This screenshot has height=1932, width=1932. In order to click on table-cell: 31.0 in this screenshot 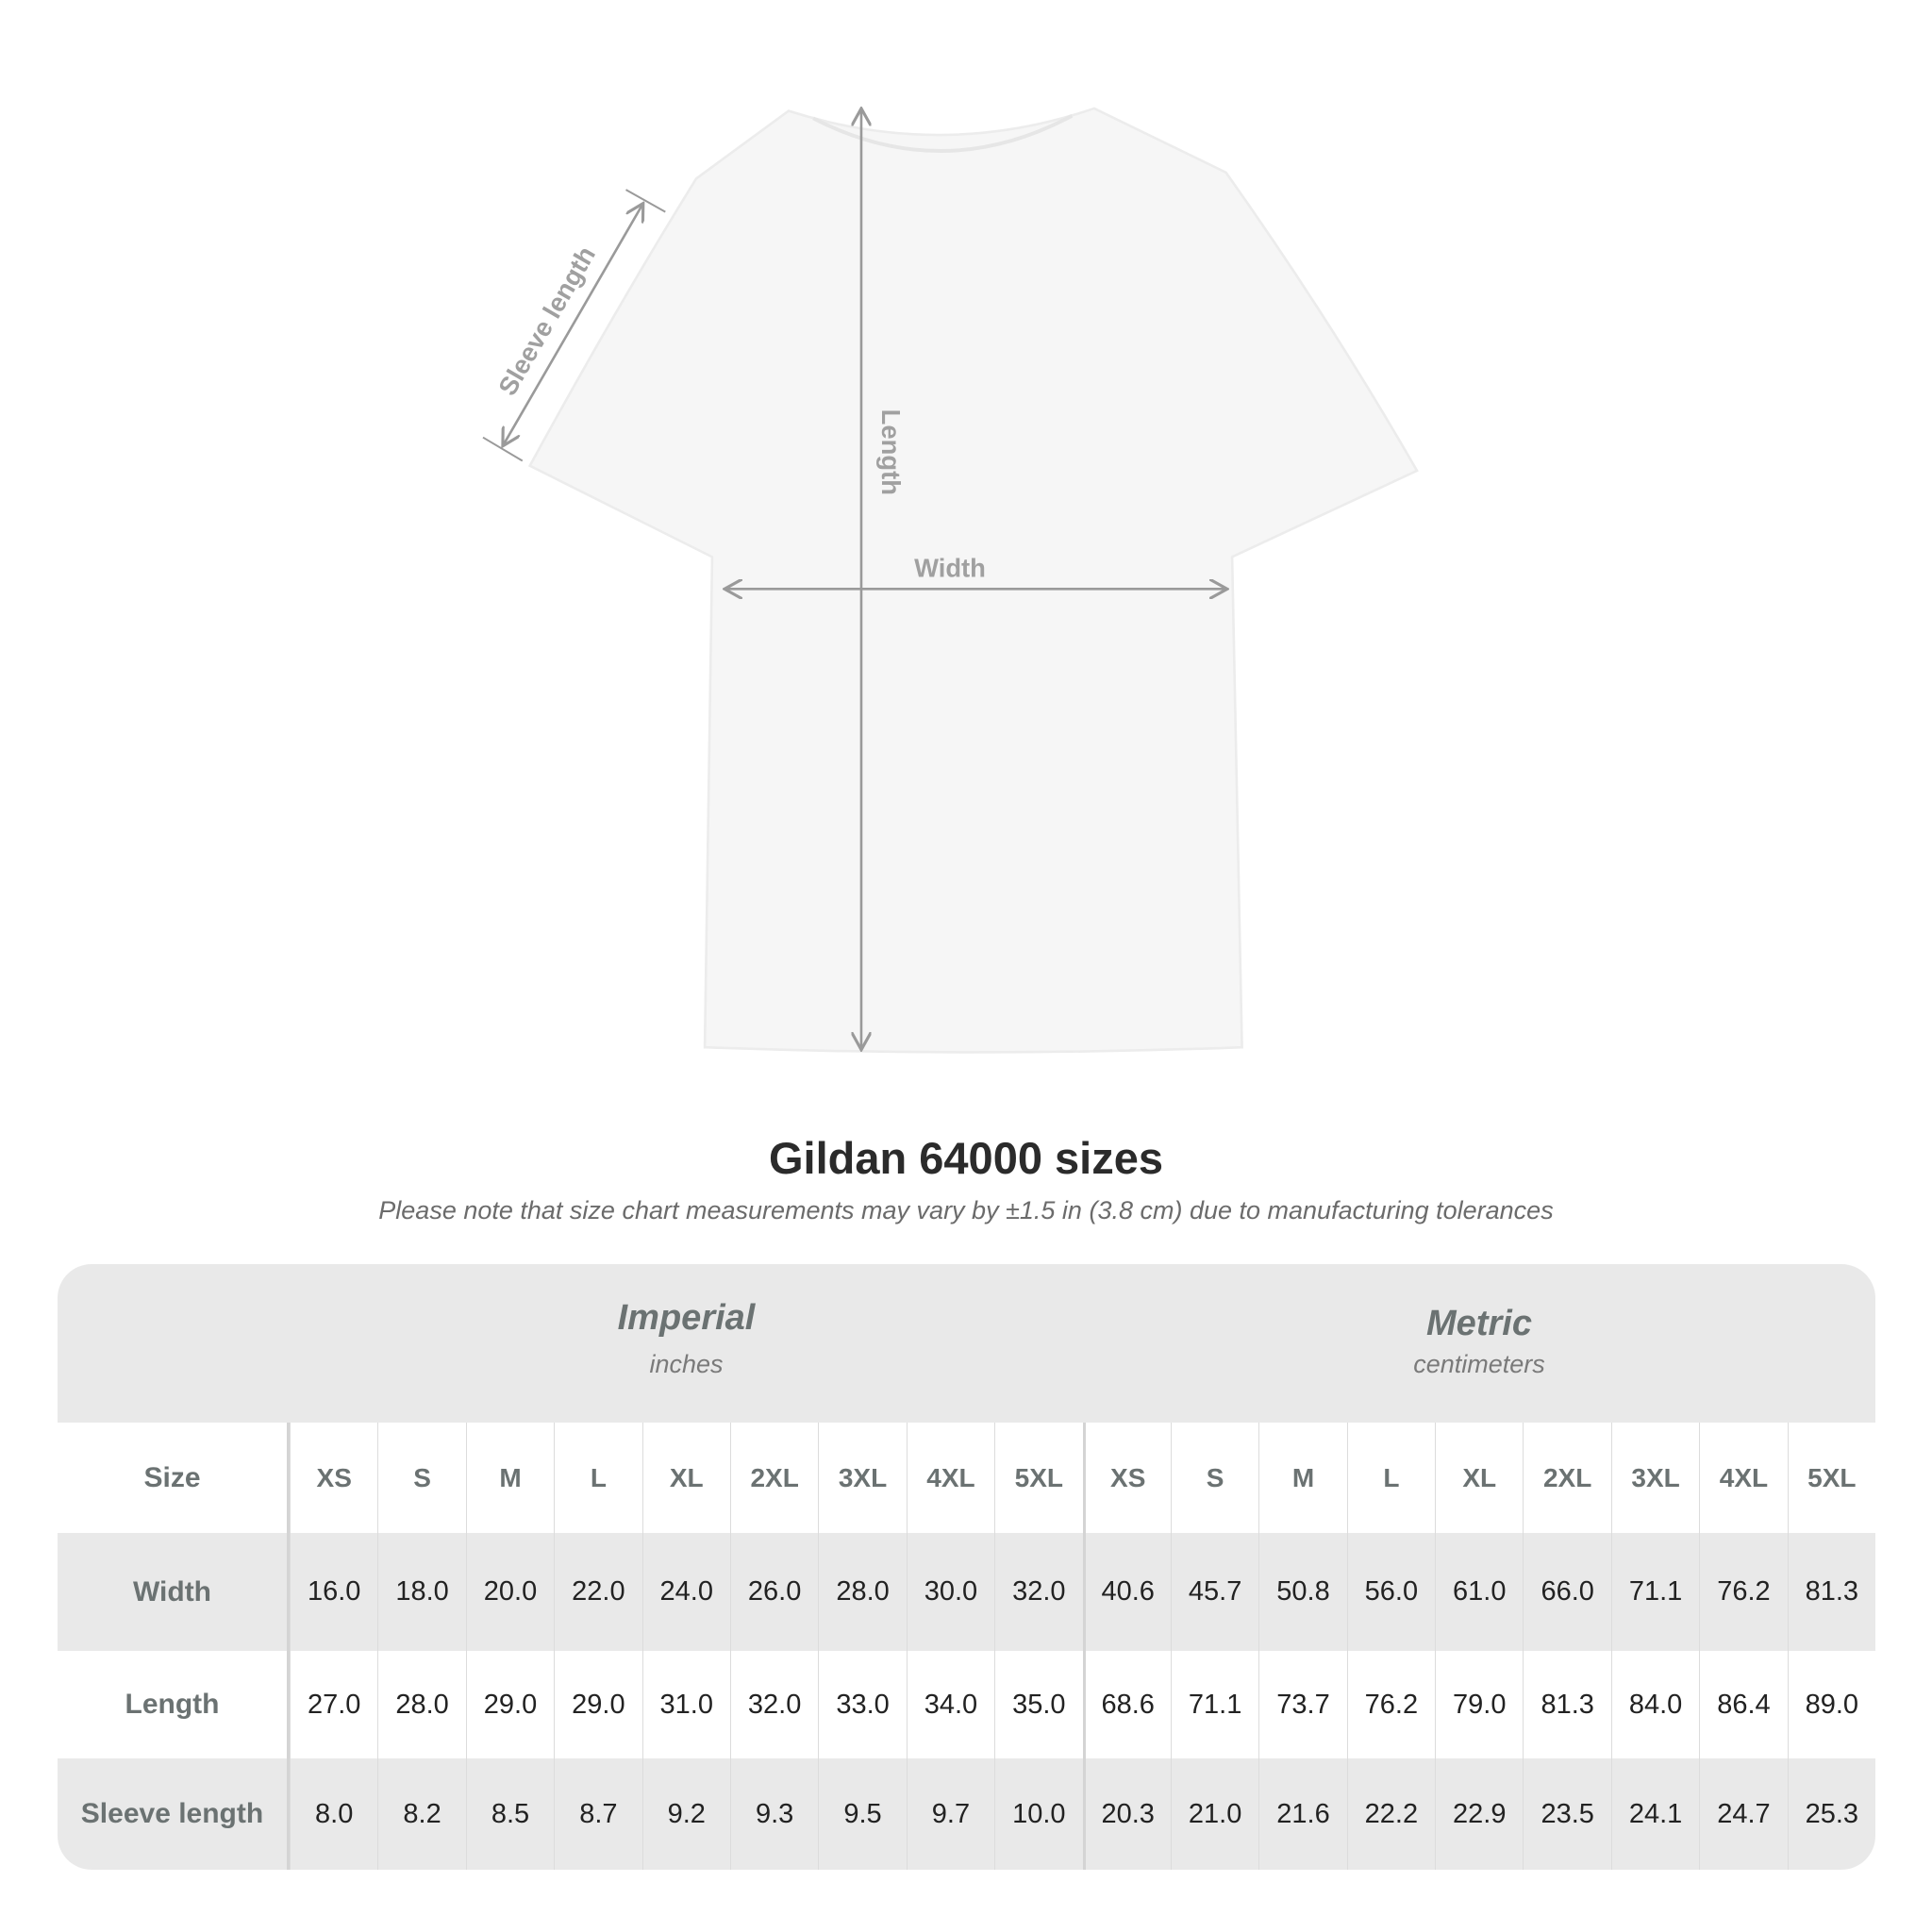, I will do `click(686, 1704)`.